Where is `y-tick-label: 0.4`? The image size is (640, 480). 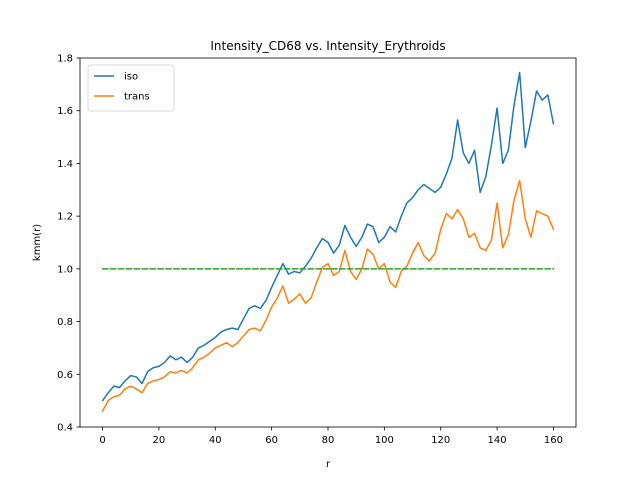 y-tick-label: 0.4 is located at coordinates (65, 428).